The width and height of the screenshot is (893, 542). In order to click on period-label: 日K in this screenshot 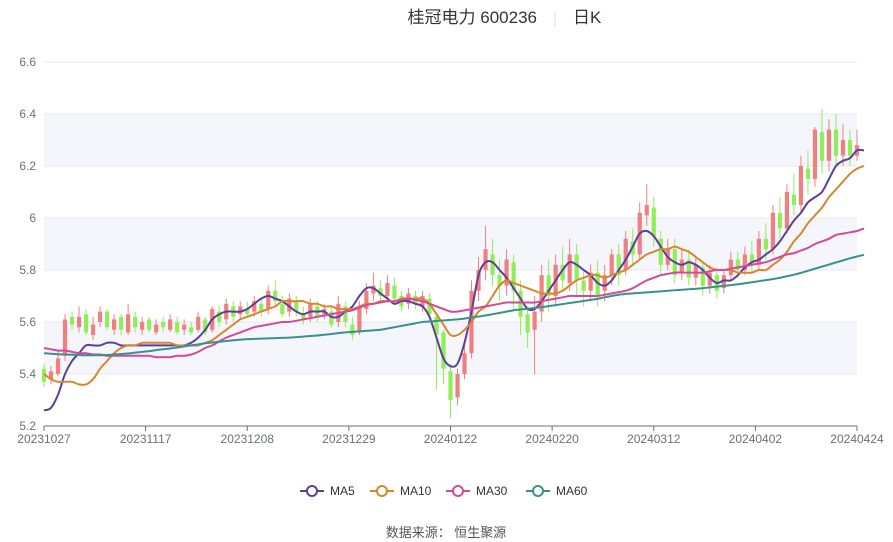, I will do `click(587, 17)`.